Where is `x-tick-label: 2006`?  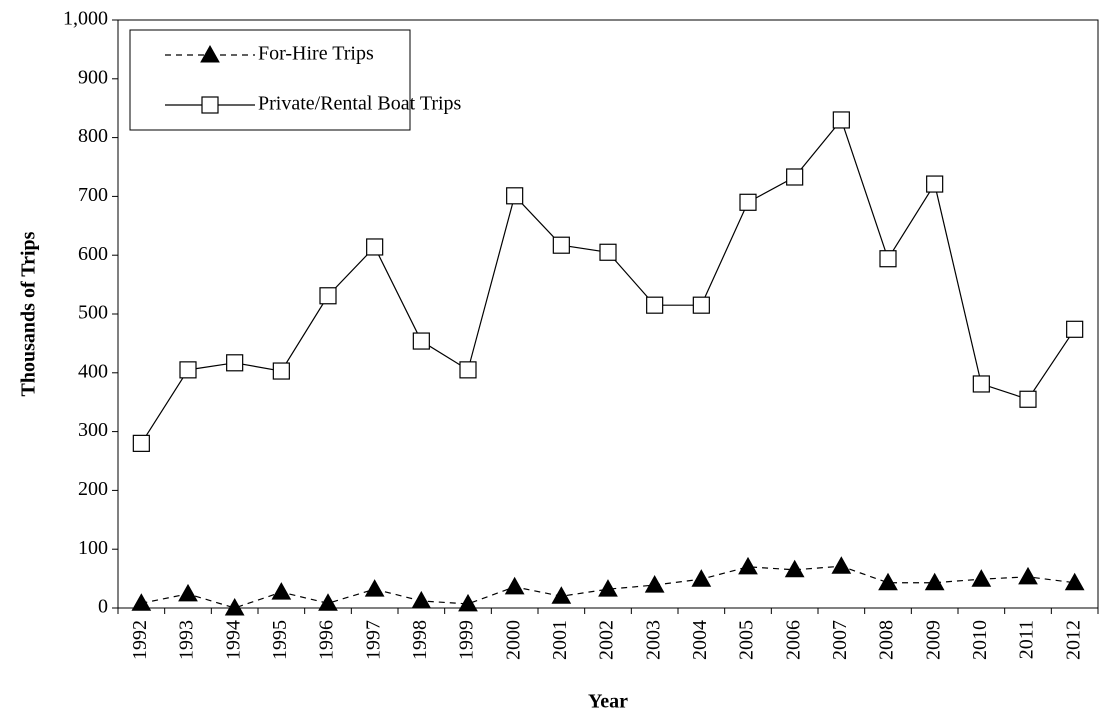
x-tick-label: 2006 is located at coordinates (793, 640).